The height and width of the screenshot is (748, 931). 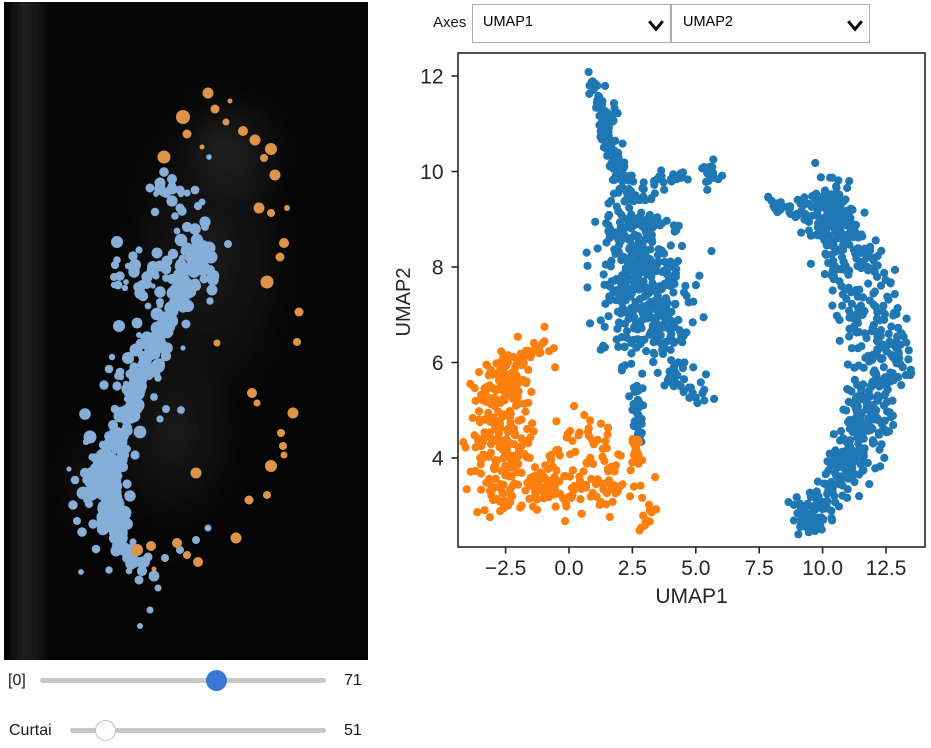 What do you see at coordinates (404, 302) in the screenshot?
I see `svg-text: UMAP2` at bounding box center [404, 302].